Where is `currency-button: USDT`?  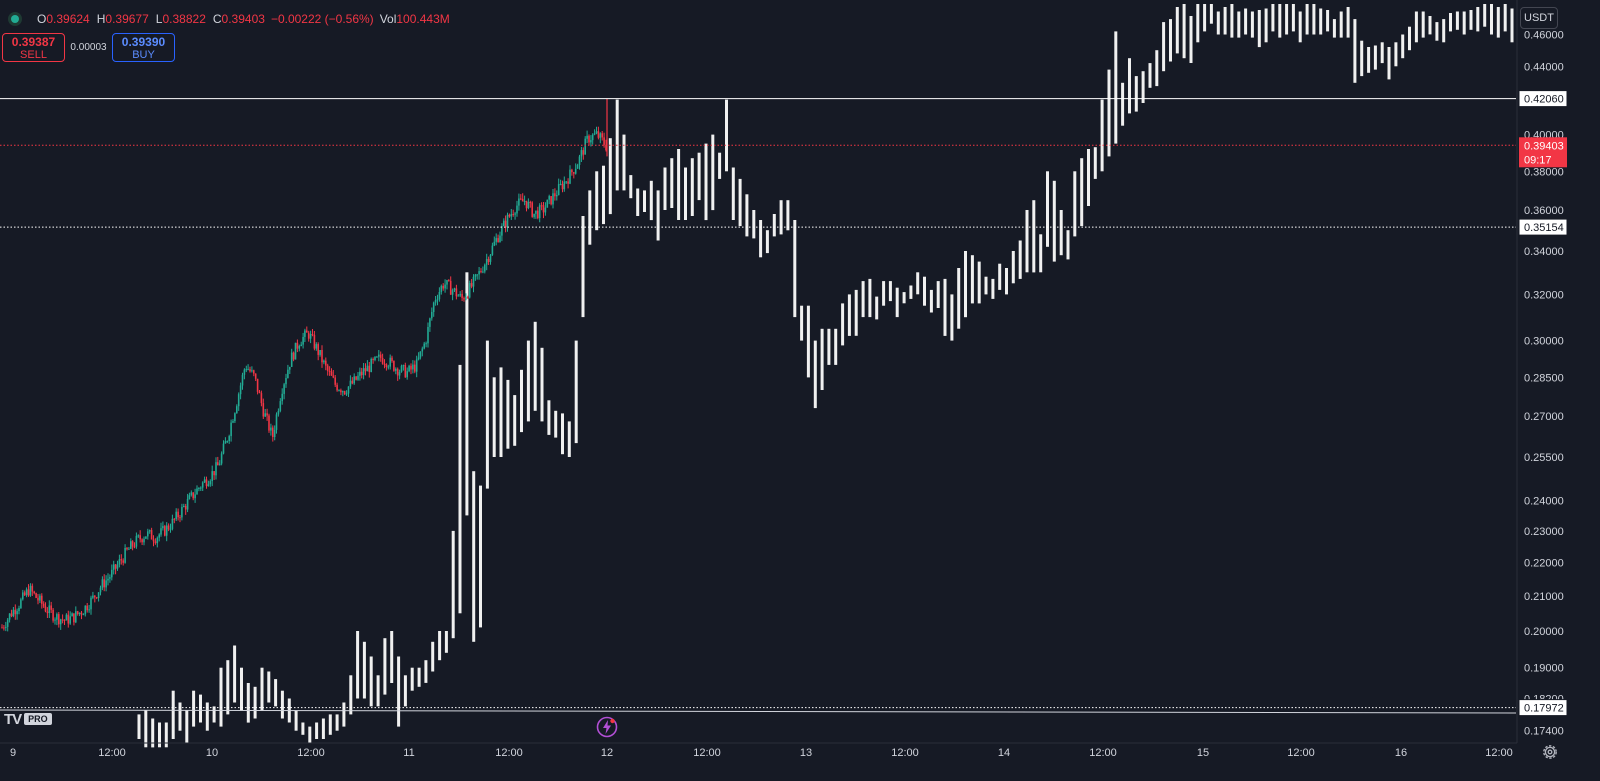 currency-button: USDT is located at coordinates (1539, 18).